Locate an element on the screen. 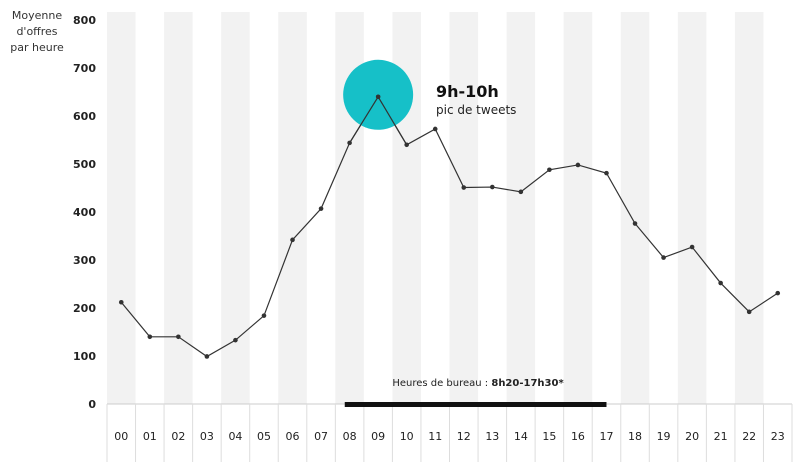 The image size is (800, 472). y-tick-label: 200 is located at coordinates (84, 308).